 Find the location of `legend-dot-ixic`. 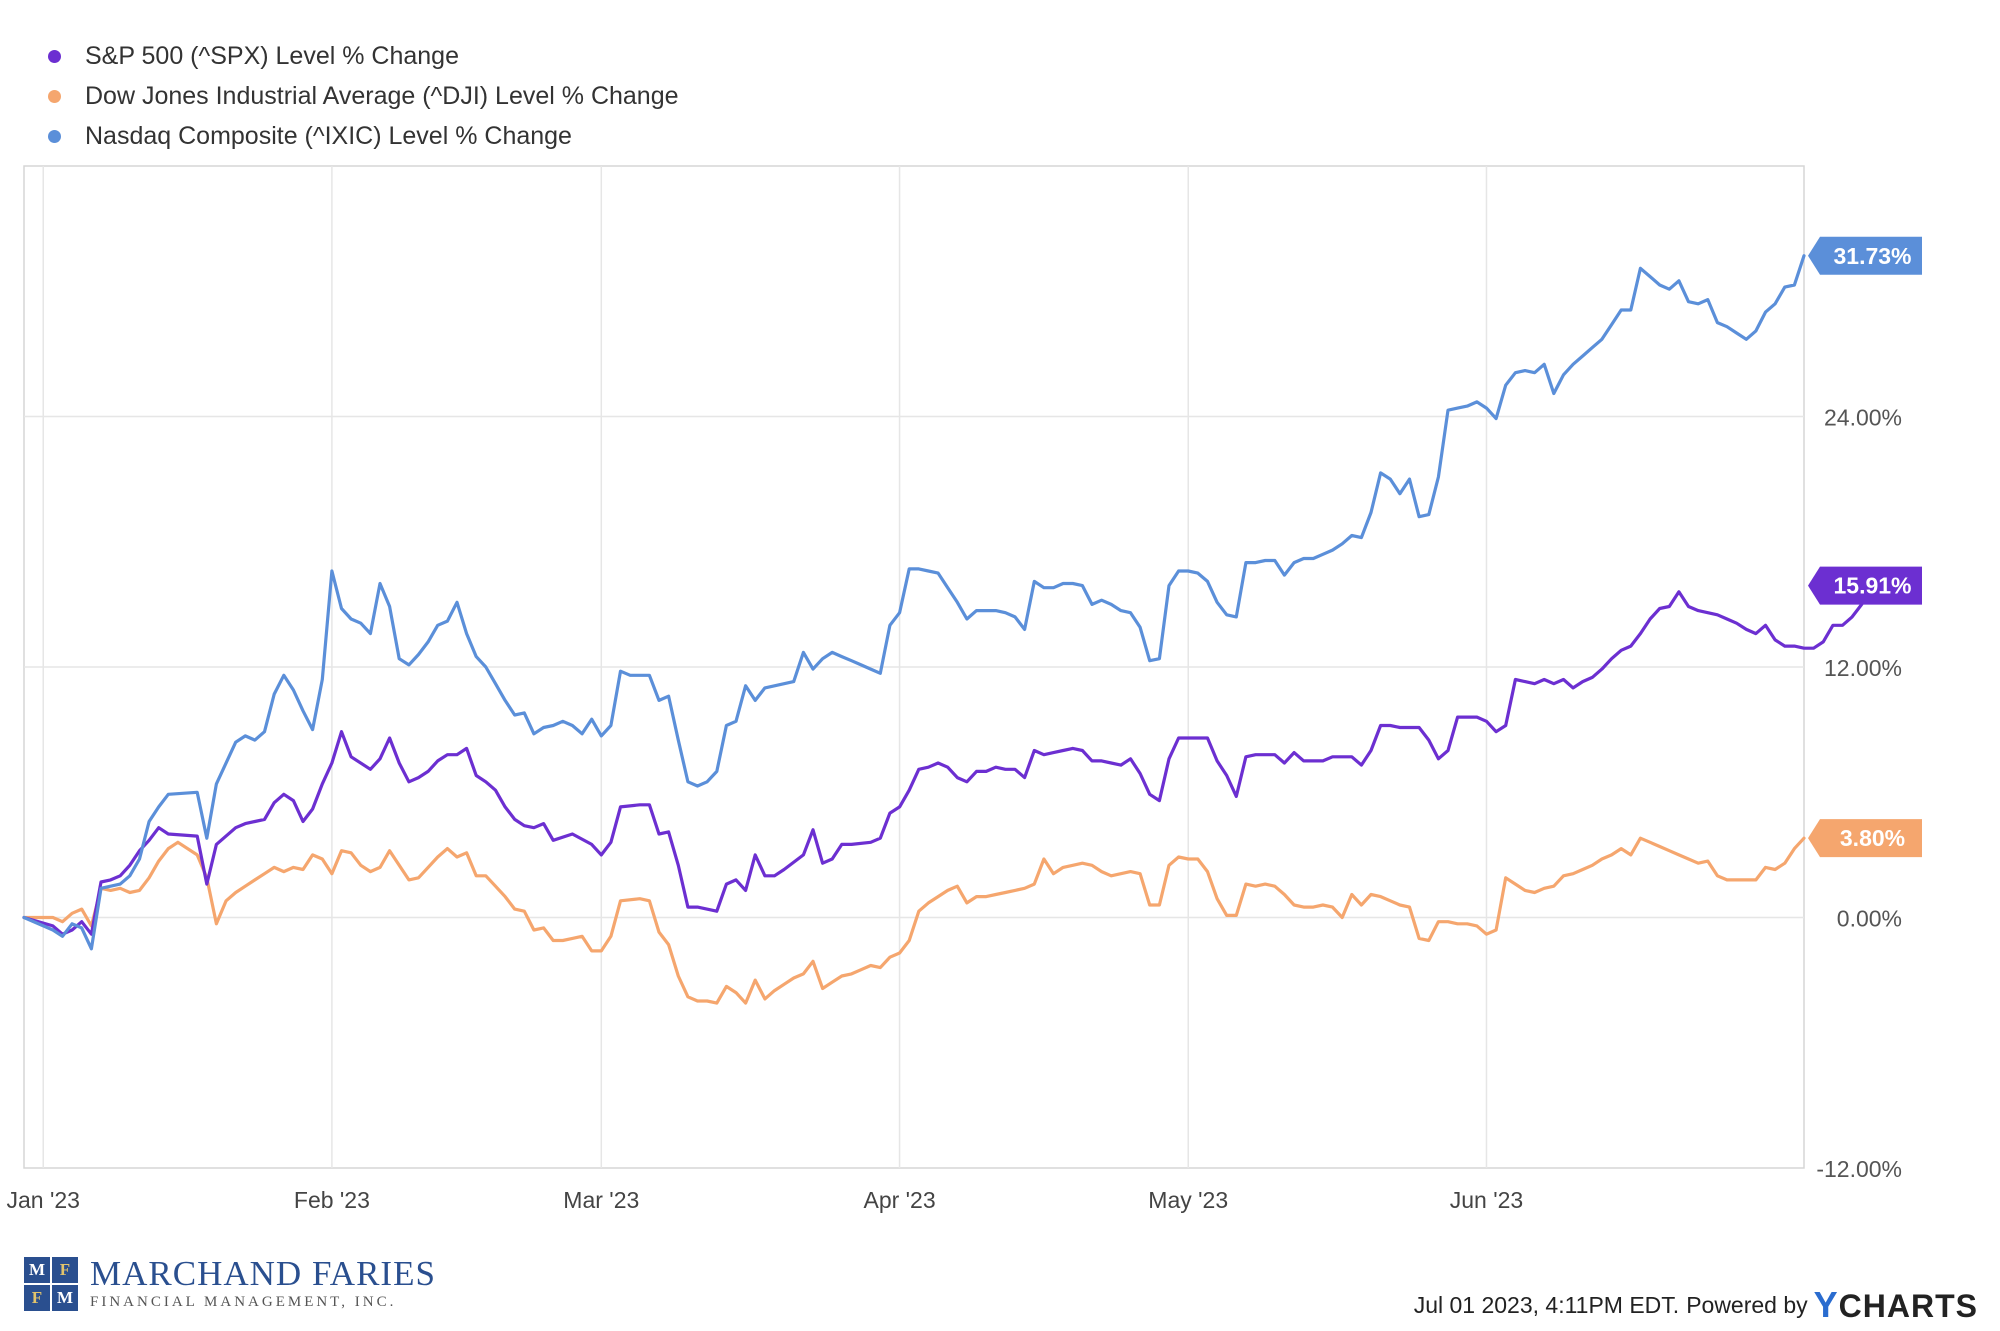

legend-dot-ixic is located at coordinates (54, 136).